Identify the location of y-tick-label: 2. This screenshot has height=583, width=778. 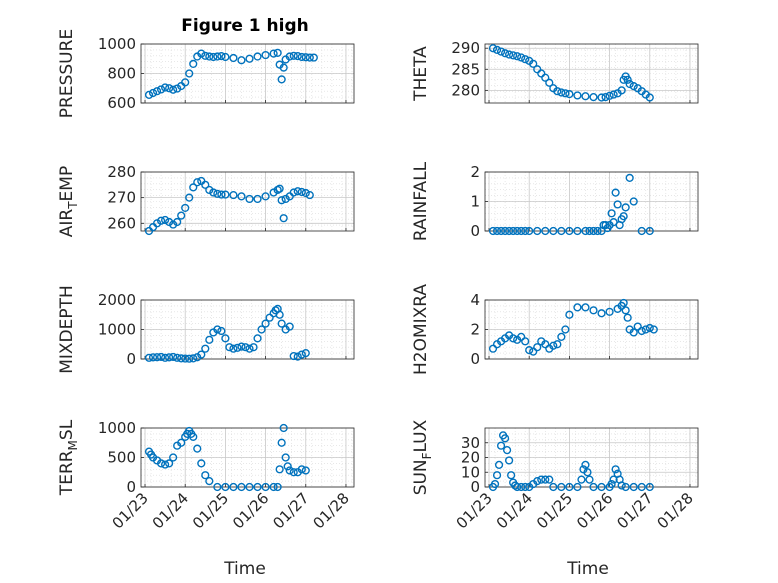
(475, 330).